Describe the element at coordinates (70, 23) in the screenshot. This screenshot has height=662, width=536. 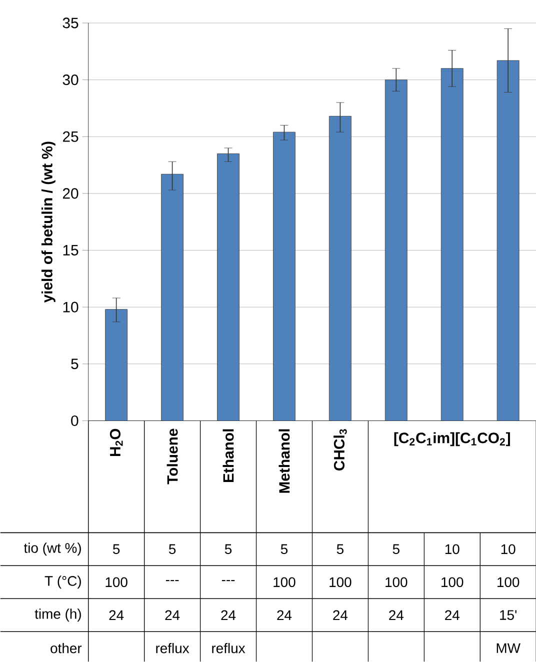
I see `y-tick-label: 35` at that location.